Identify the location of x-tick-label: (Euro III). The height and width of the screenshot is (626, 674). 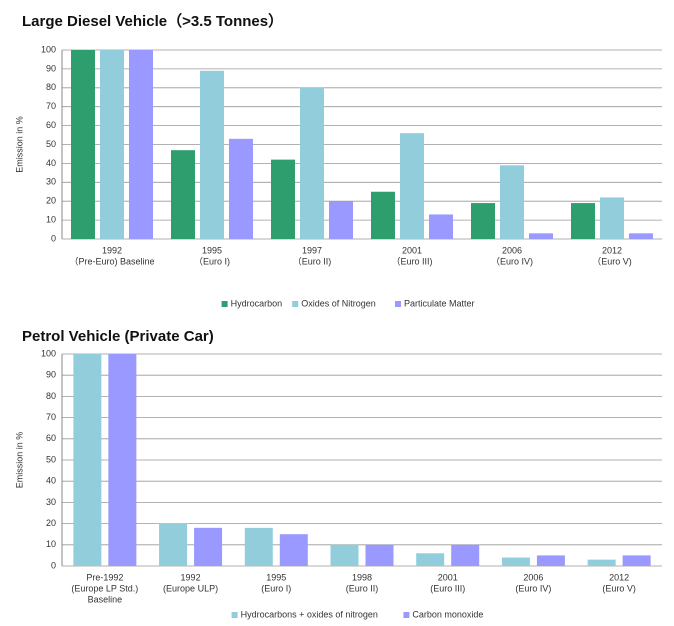
(447, 588).